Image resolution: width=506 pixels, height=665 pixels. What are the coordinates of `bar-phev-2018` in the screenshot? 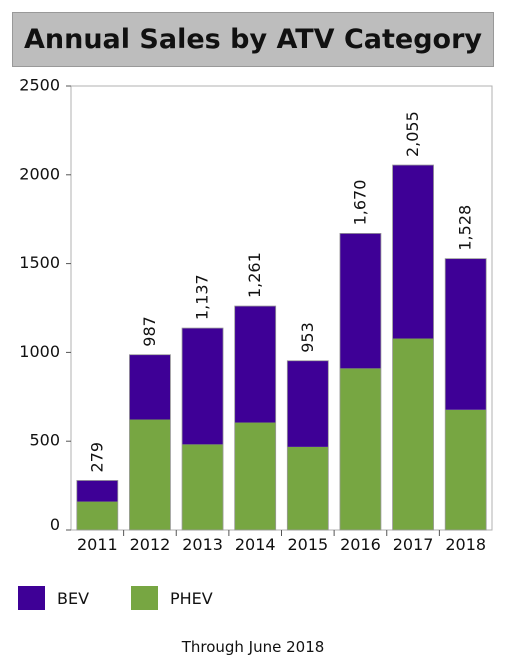 It's located at (466, 469).